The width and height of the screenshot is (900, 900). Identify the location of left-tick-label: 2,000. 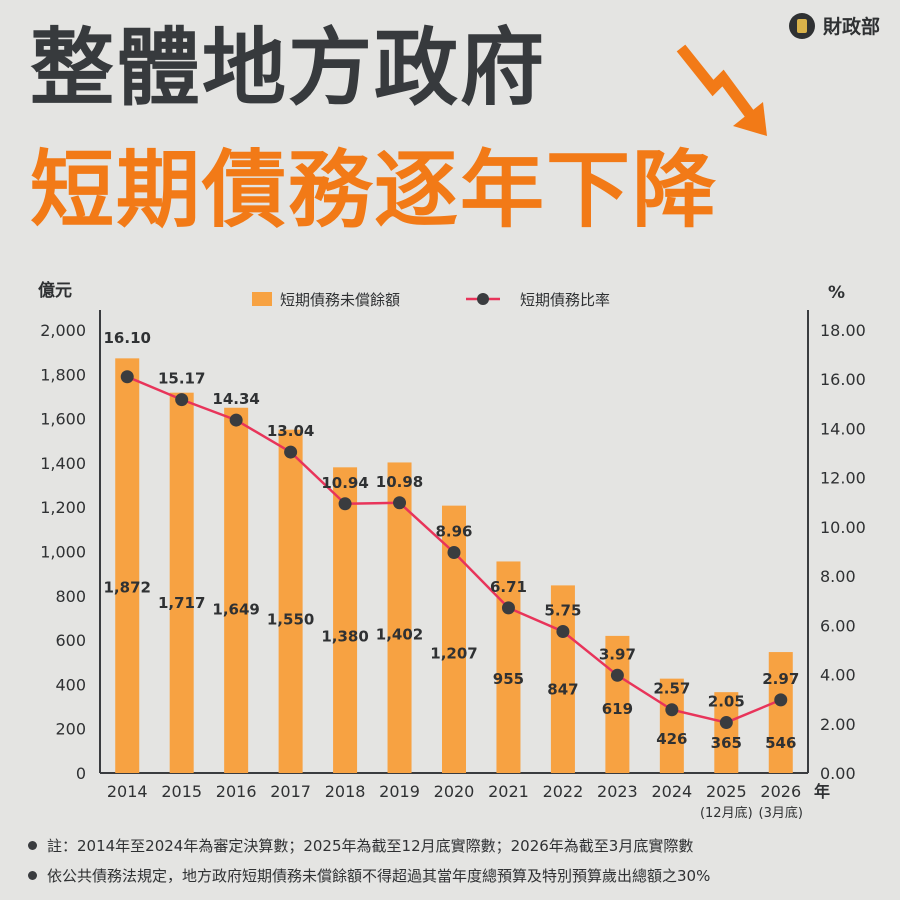
(63, 330).